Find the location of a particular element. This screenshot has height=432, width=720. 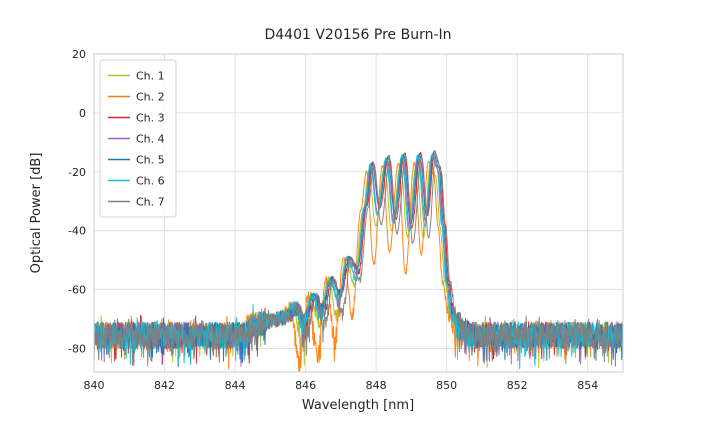

y-tick-label: 20 is located at coordinates (79, 54).